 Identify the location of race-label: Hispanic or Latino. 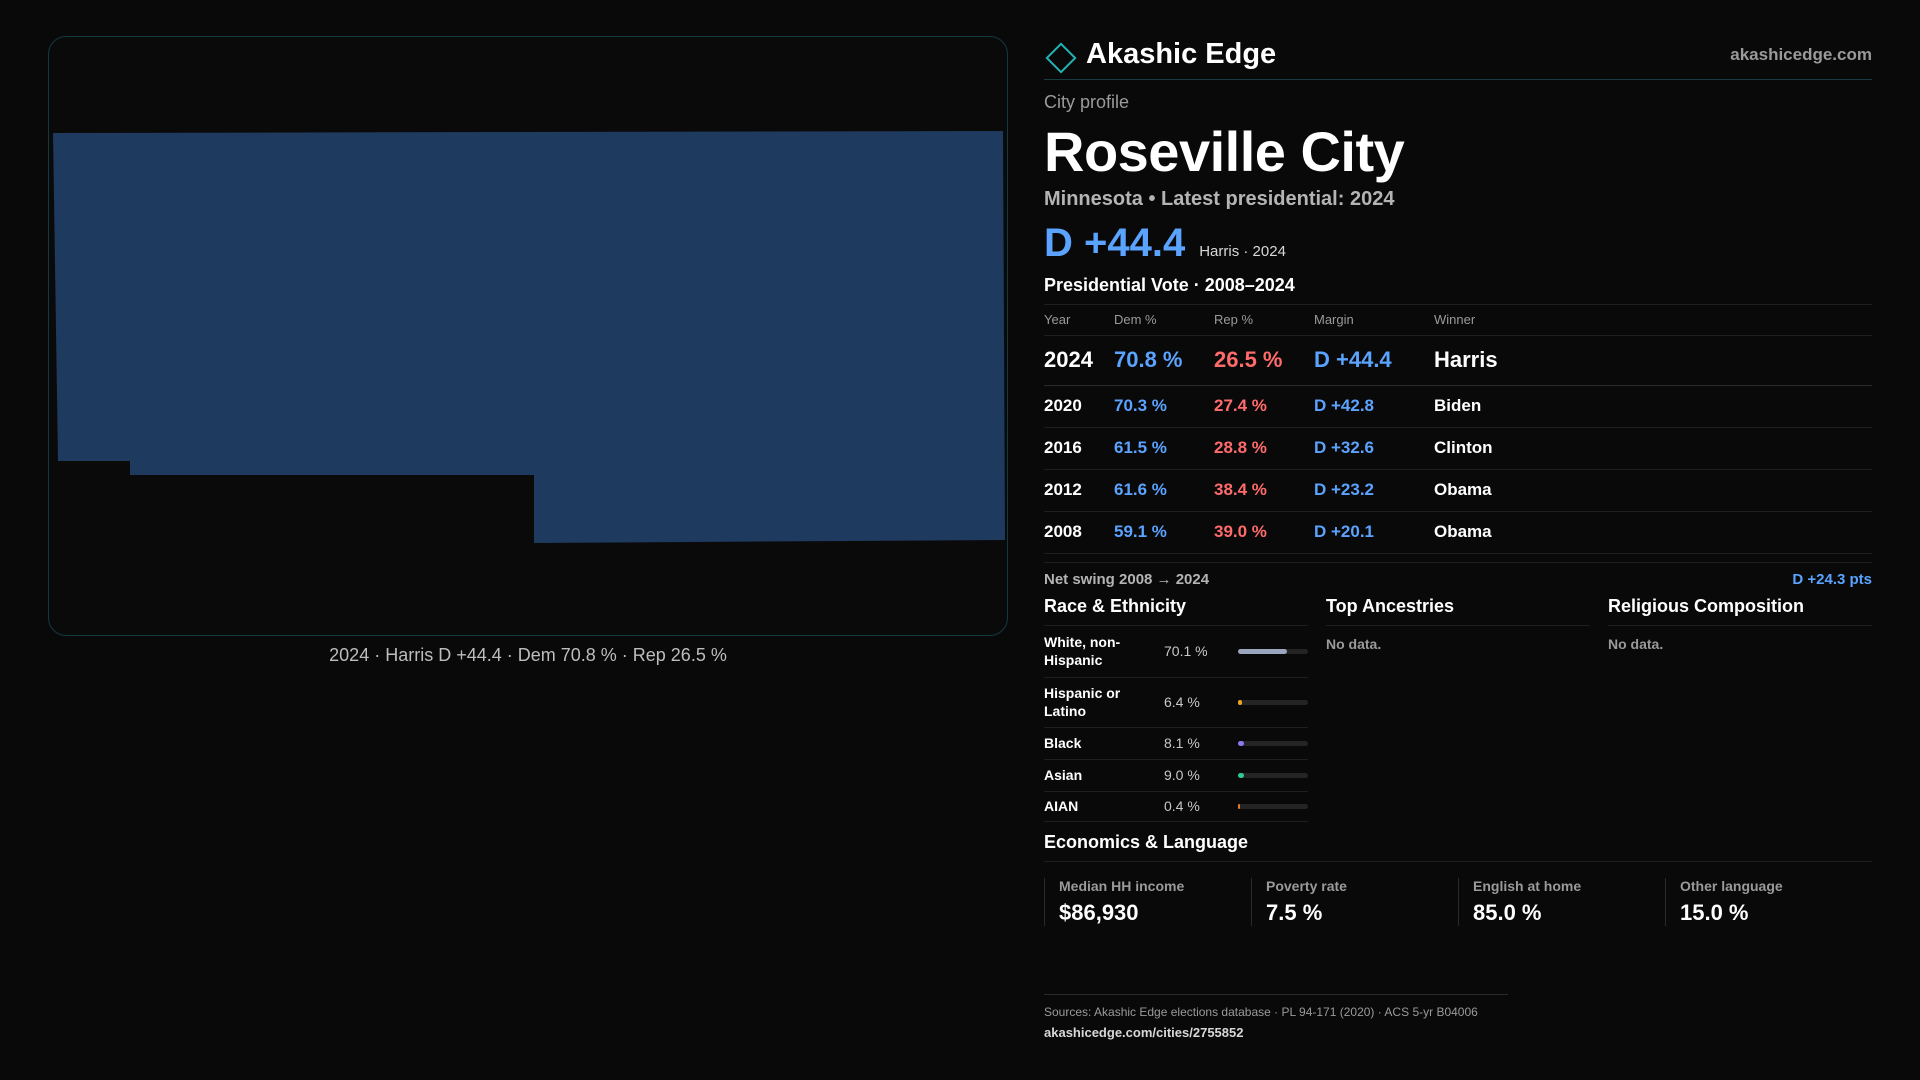
(1082, 702).